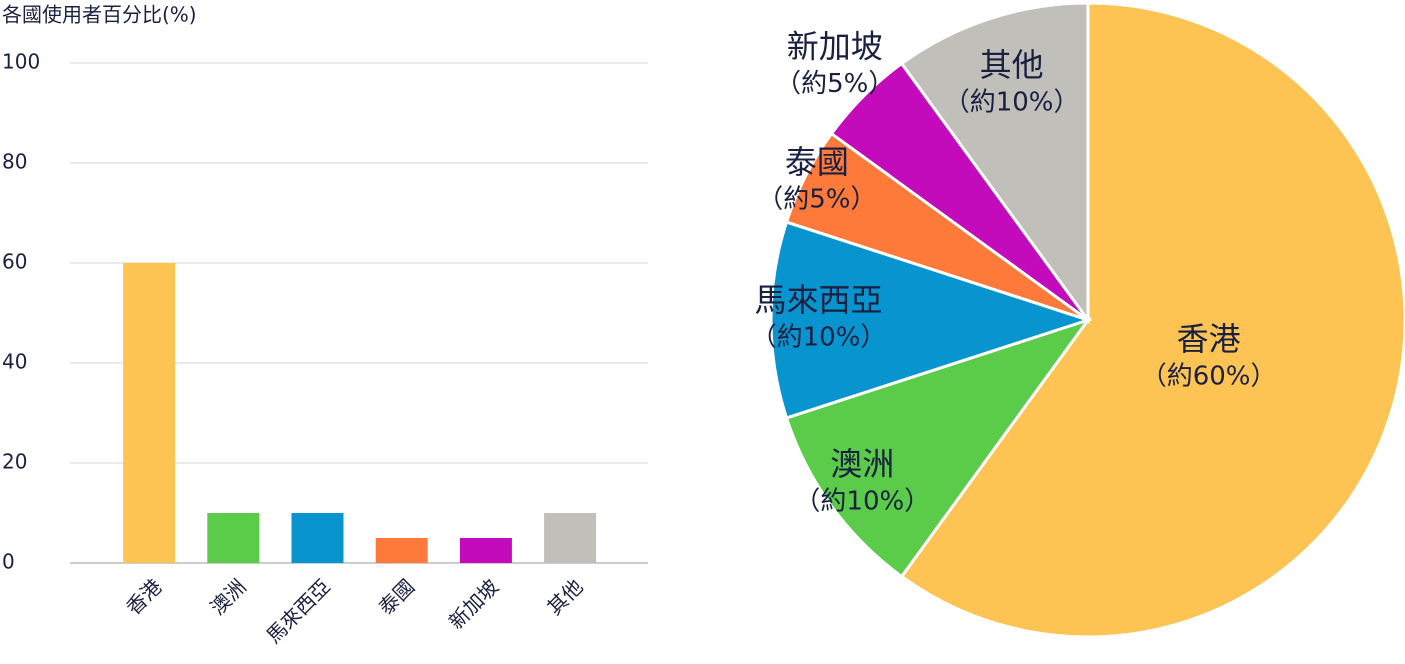 The height and width of the screenshot is (664, 1405). What do you see at coordinates (8, 562) in the screenshot?
I see `y-tick-label: 0` at bounding box center [8, 562].